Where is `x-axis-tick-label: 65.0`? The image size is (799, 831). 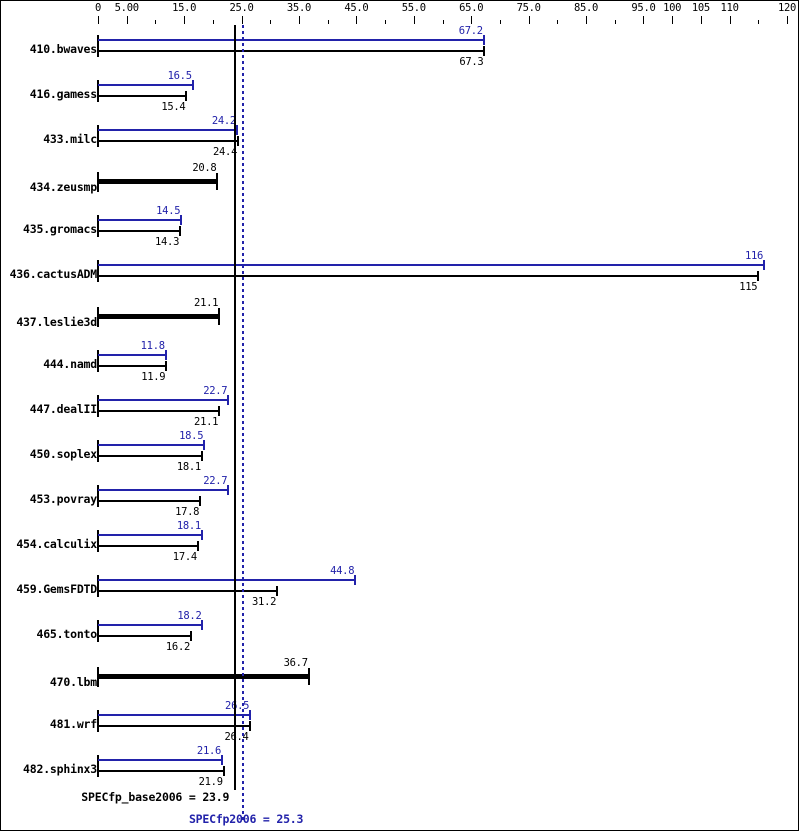
x-axis-tick-label: 65.0 is located at coordinates (471, 8).